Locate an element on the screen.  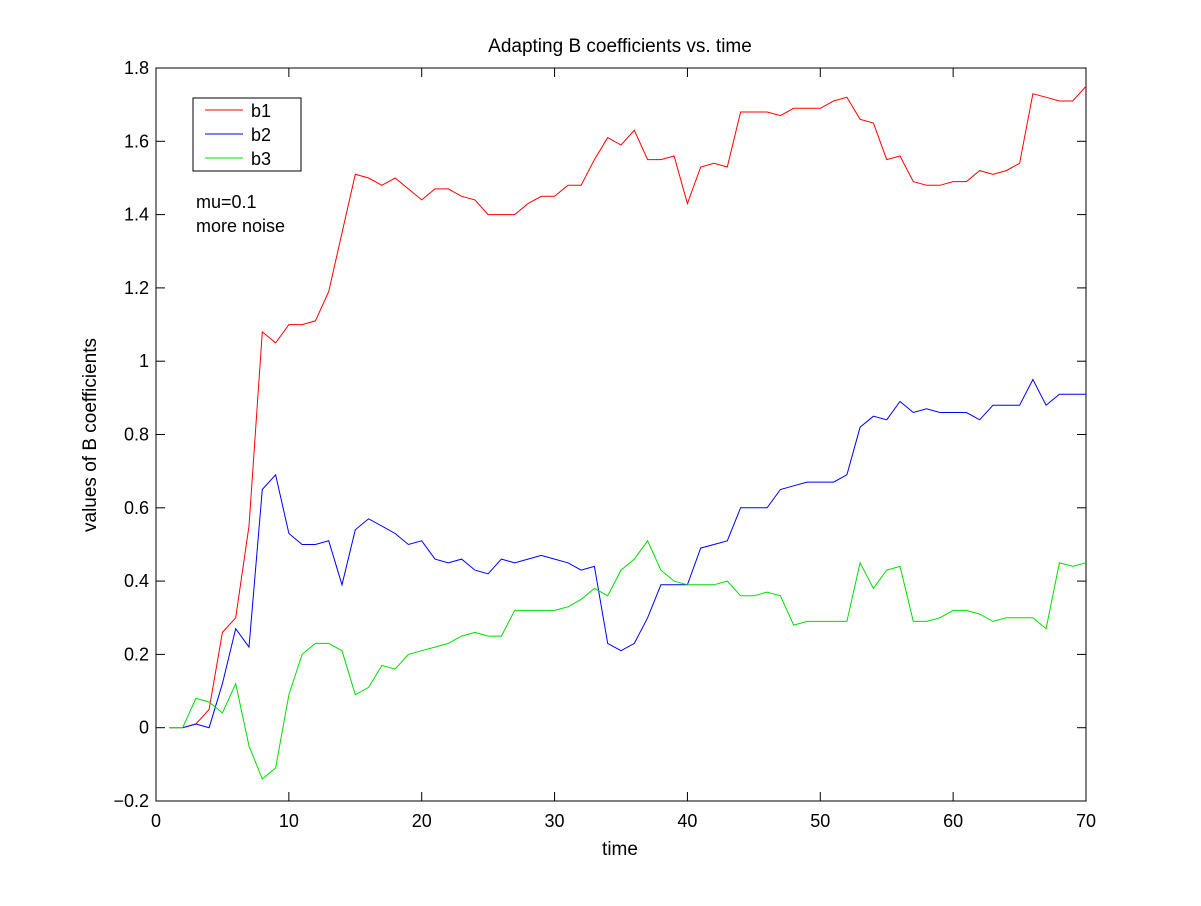
y-tick-label: 0.6 is located at coordinates (136, 508).